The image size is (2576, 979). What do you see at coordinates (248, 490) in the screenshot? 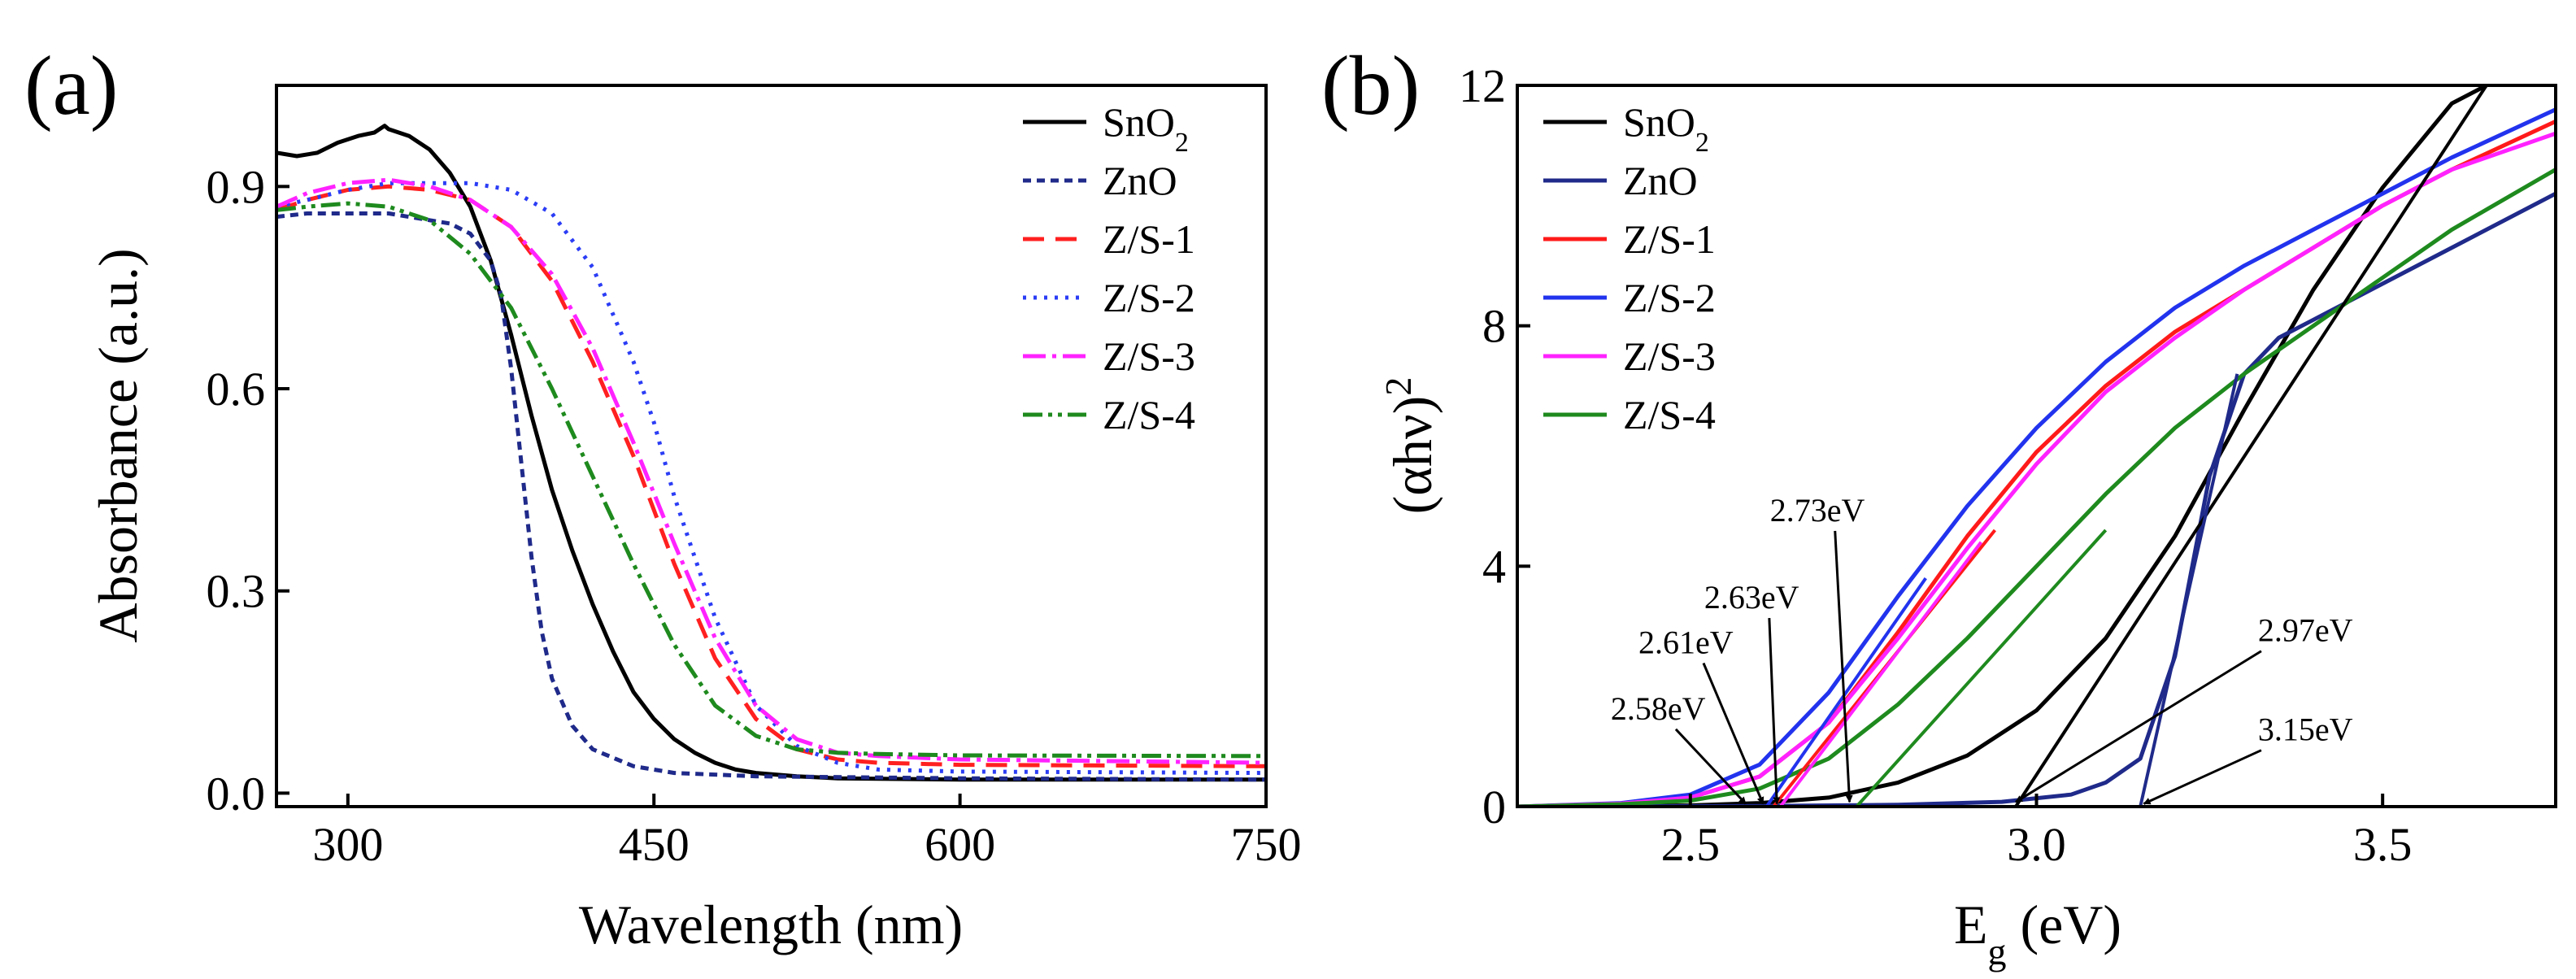
I see `y-axis-a: 0.0 0.3 0.6 0.9` at bounding box center [248, 490].